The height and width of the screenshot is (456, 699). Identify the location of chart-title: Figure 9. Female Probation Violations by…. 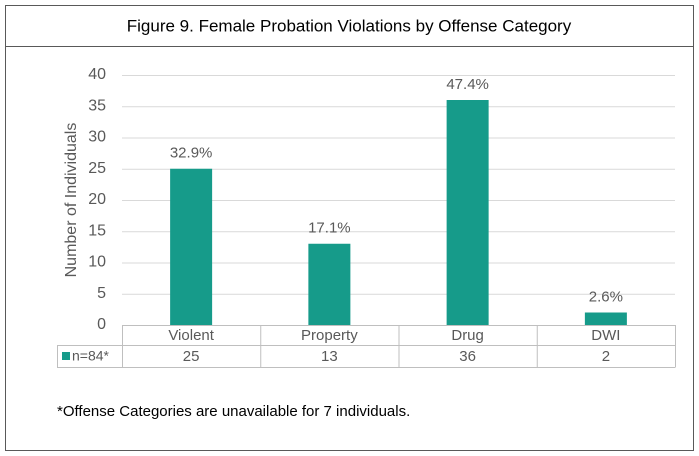
(349, 25).